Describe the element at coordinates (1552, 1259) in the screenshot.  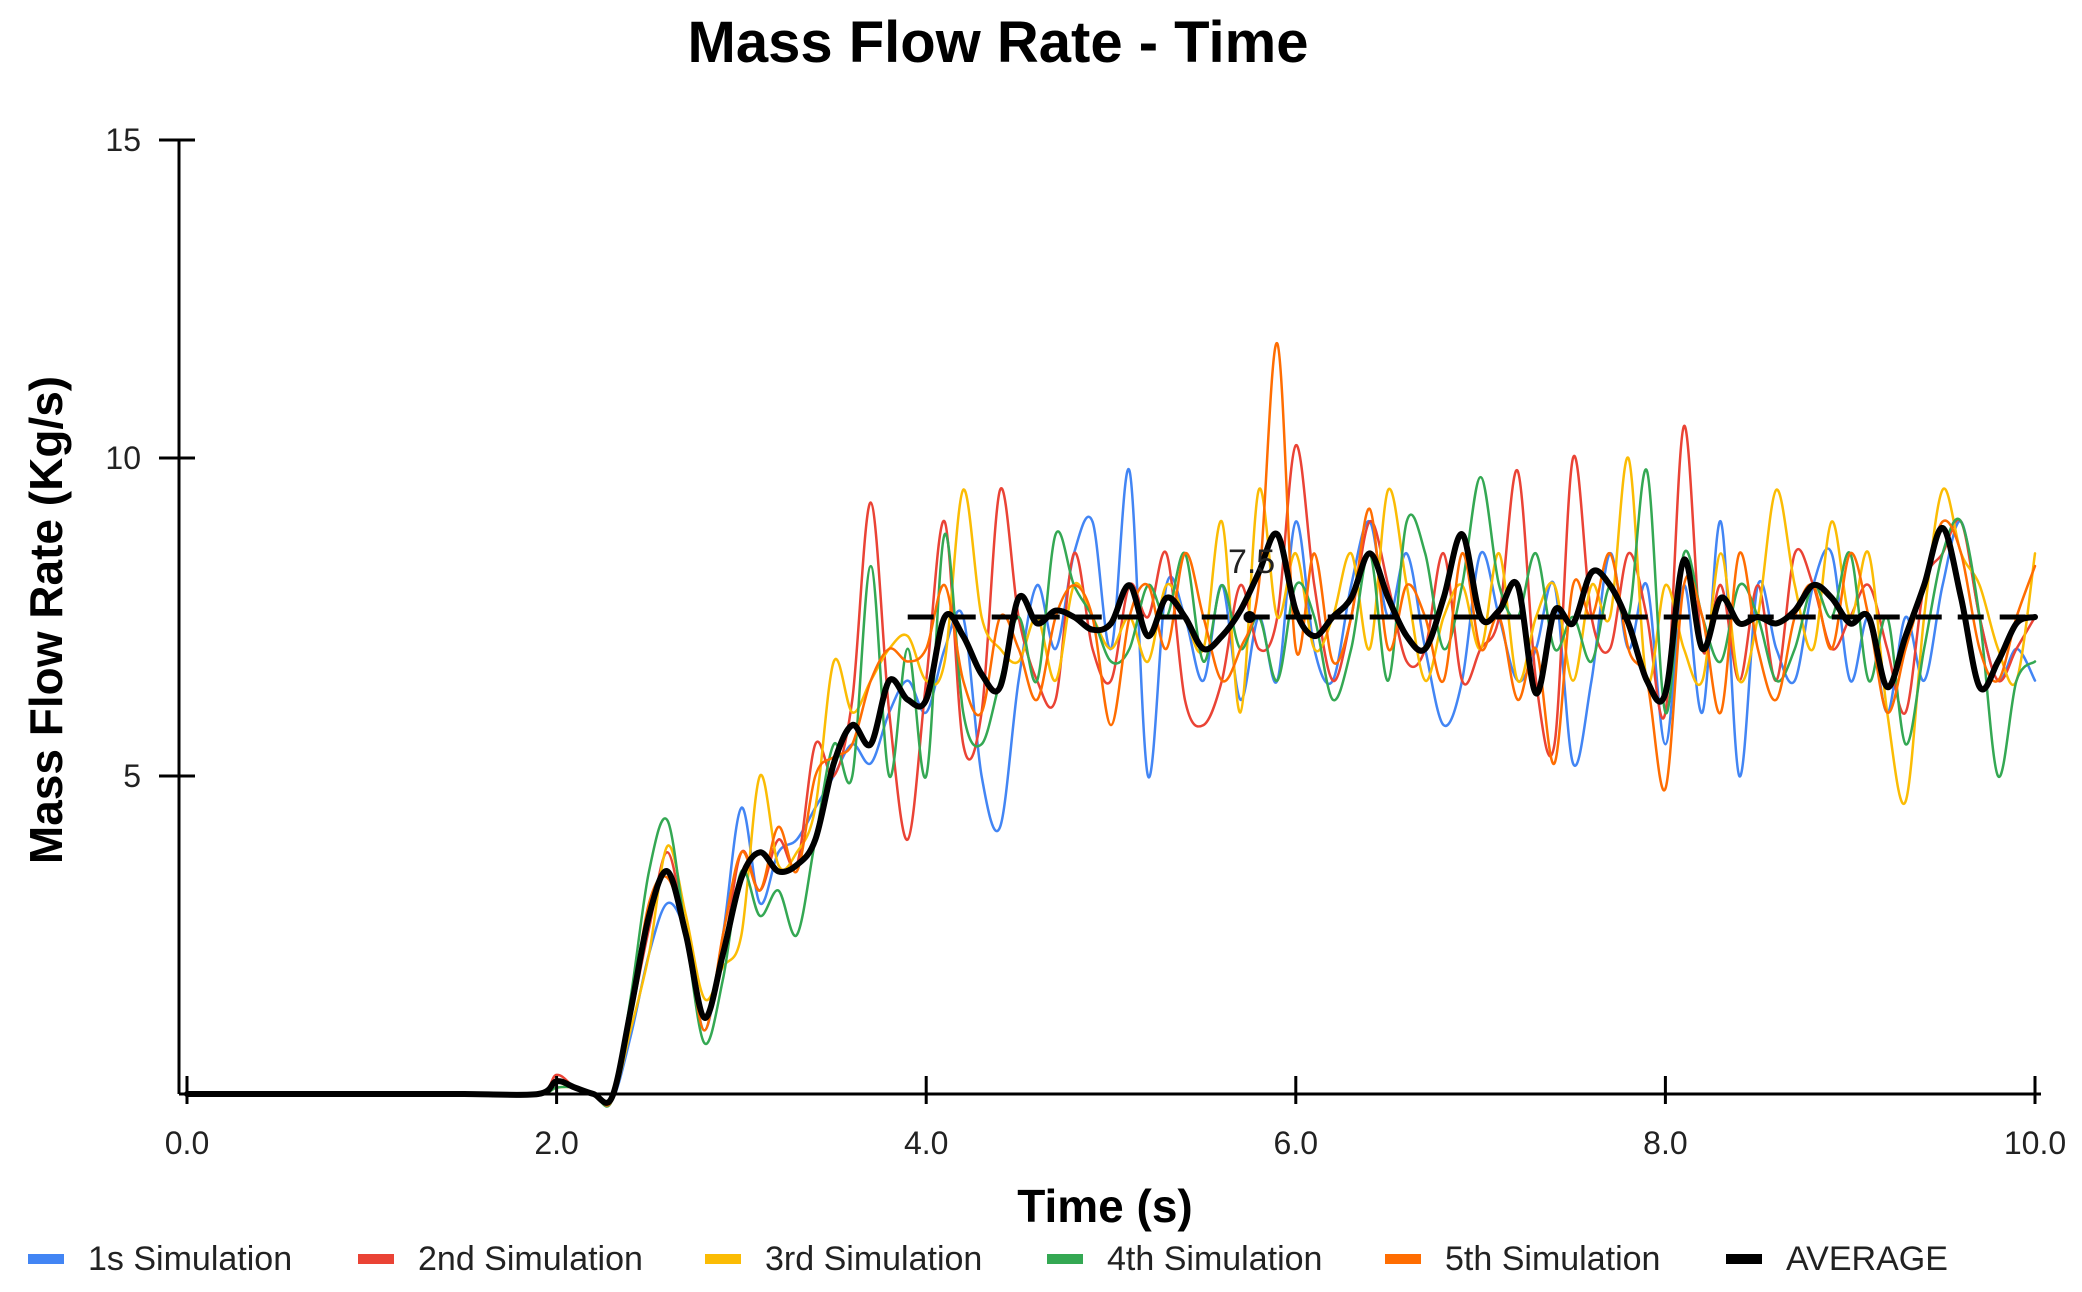
I see `legend-label: 5th Simulation` at that location.